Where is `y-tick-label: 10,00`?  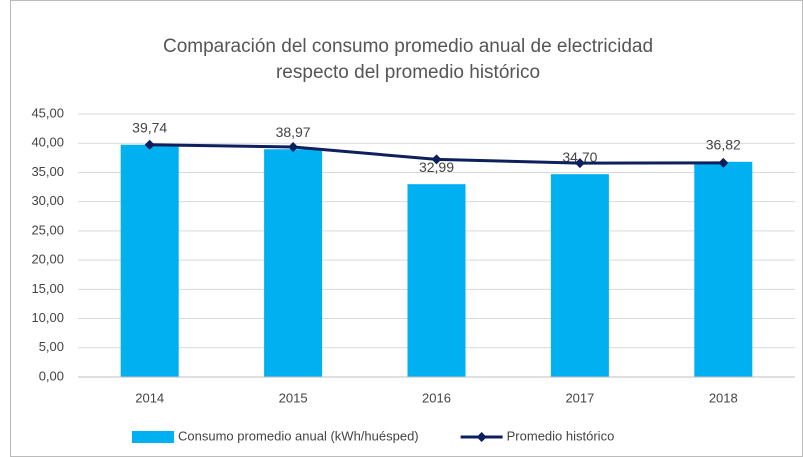 y-tick-label: 10,00 is located at coordinates (47, 317).